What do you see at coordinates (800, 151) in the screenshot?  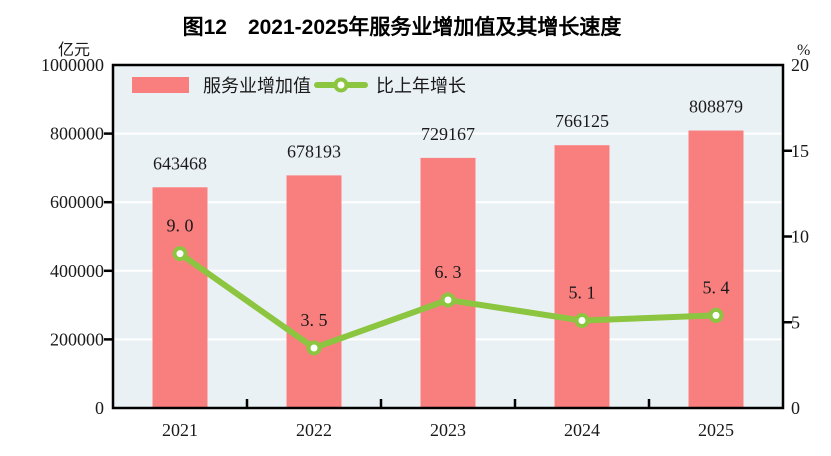 I see `right-axis-tick-label: 15` at bounding box center [800, 151].